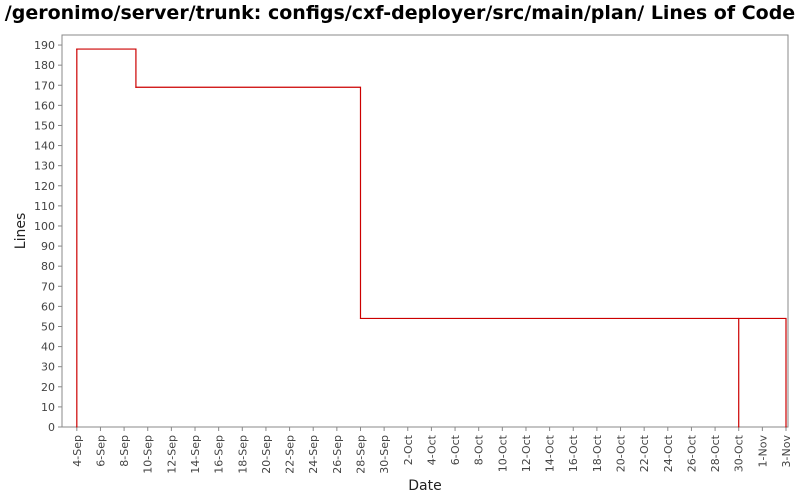 The image size is (800, 500). I want to click on x-tick-label: 26-Oct, so click(691, 453).